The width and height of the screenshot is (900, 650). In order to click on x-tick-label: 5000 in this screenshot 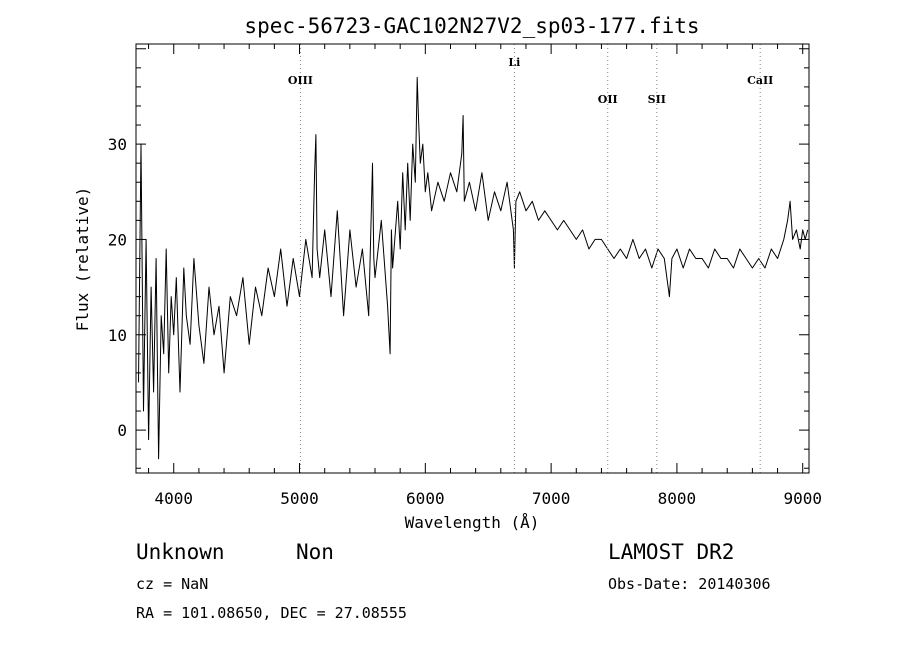, I will do `click(299, 498)`.